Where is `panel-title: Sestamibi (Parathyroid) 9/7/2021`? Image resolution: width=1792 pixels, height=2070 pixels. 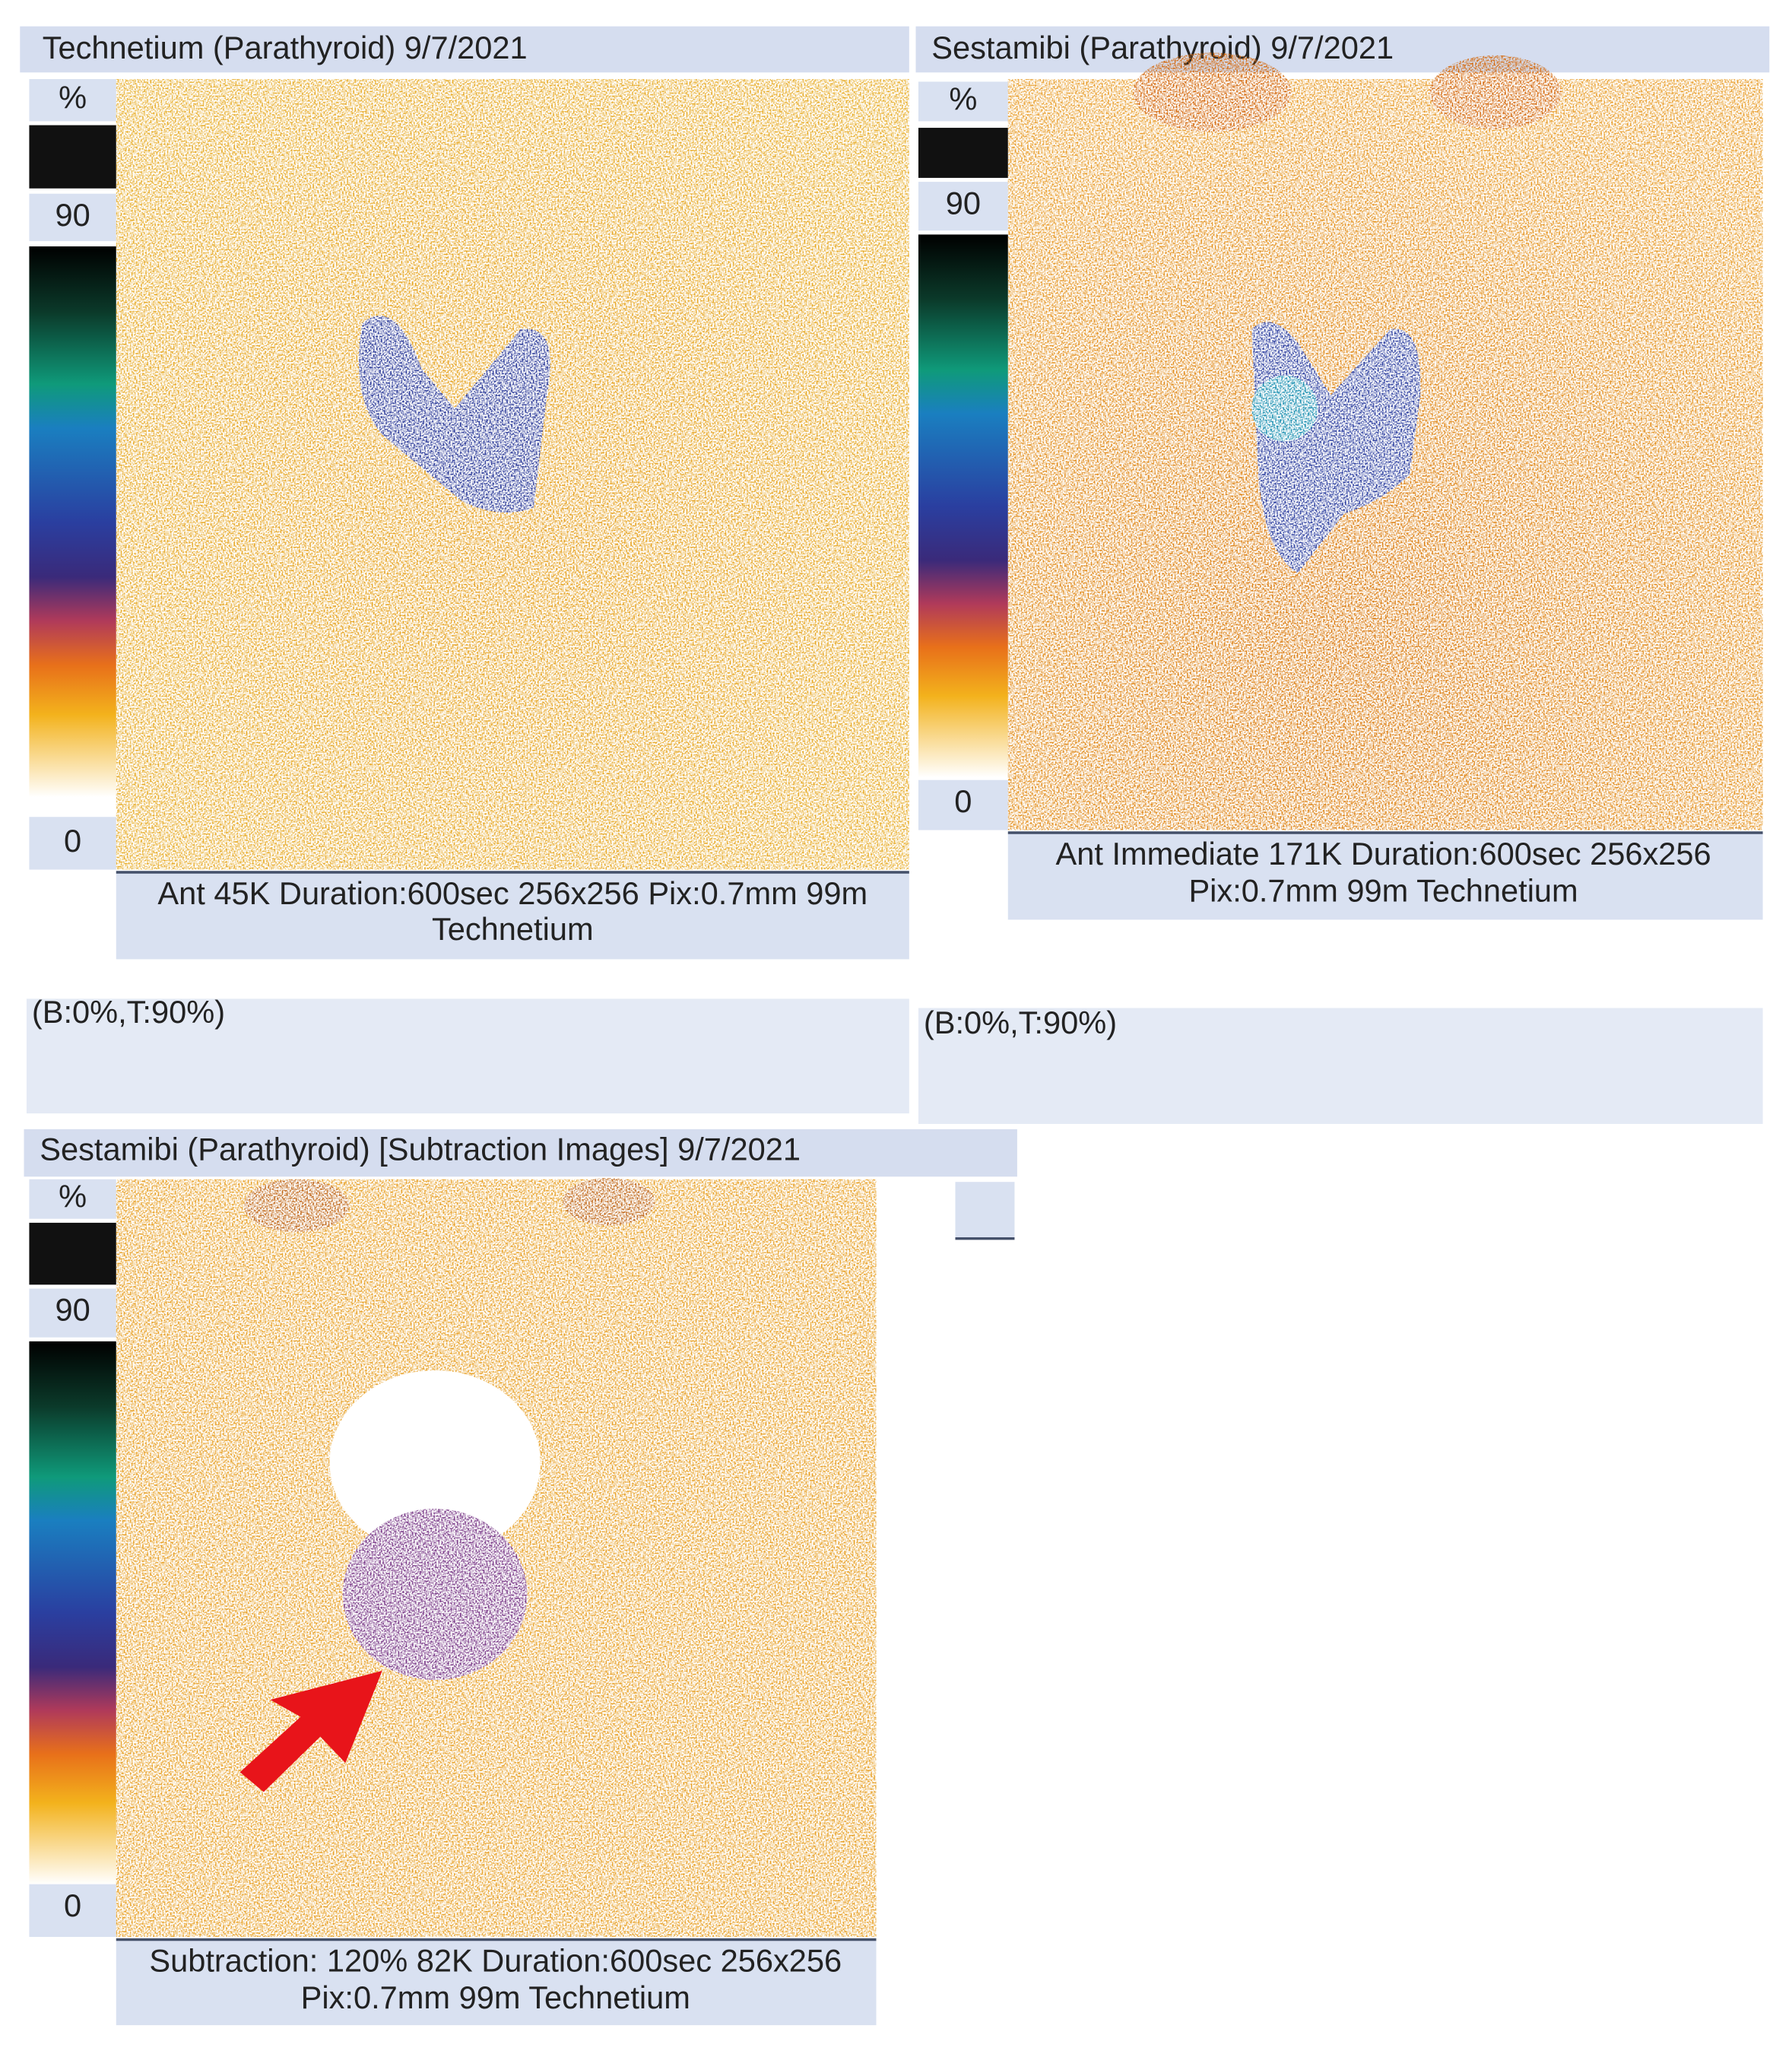 panel-title: Sestamibi (Parathyroid) 9/7/2021 is located at coordinates (1162, 47).